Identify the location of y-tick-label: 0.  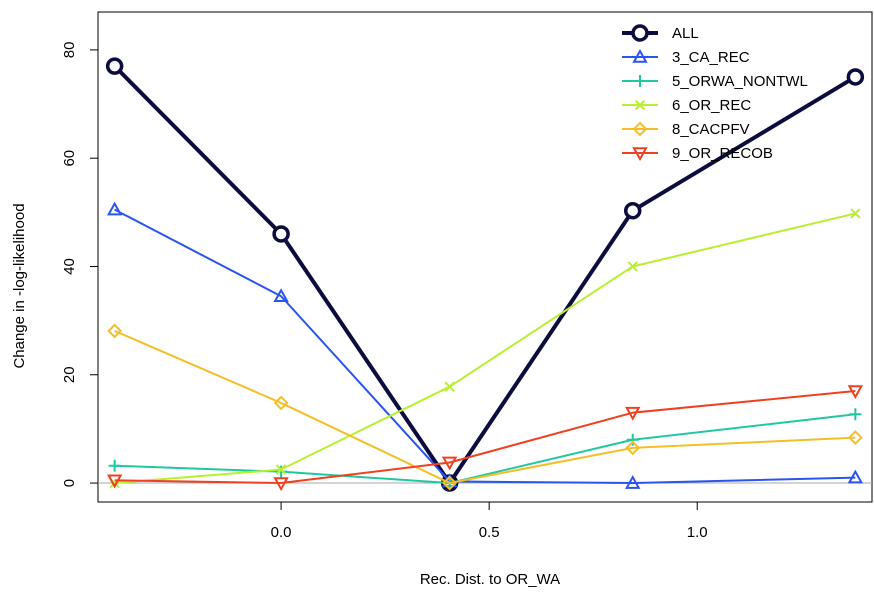
(69, 483).